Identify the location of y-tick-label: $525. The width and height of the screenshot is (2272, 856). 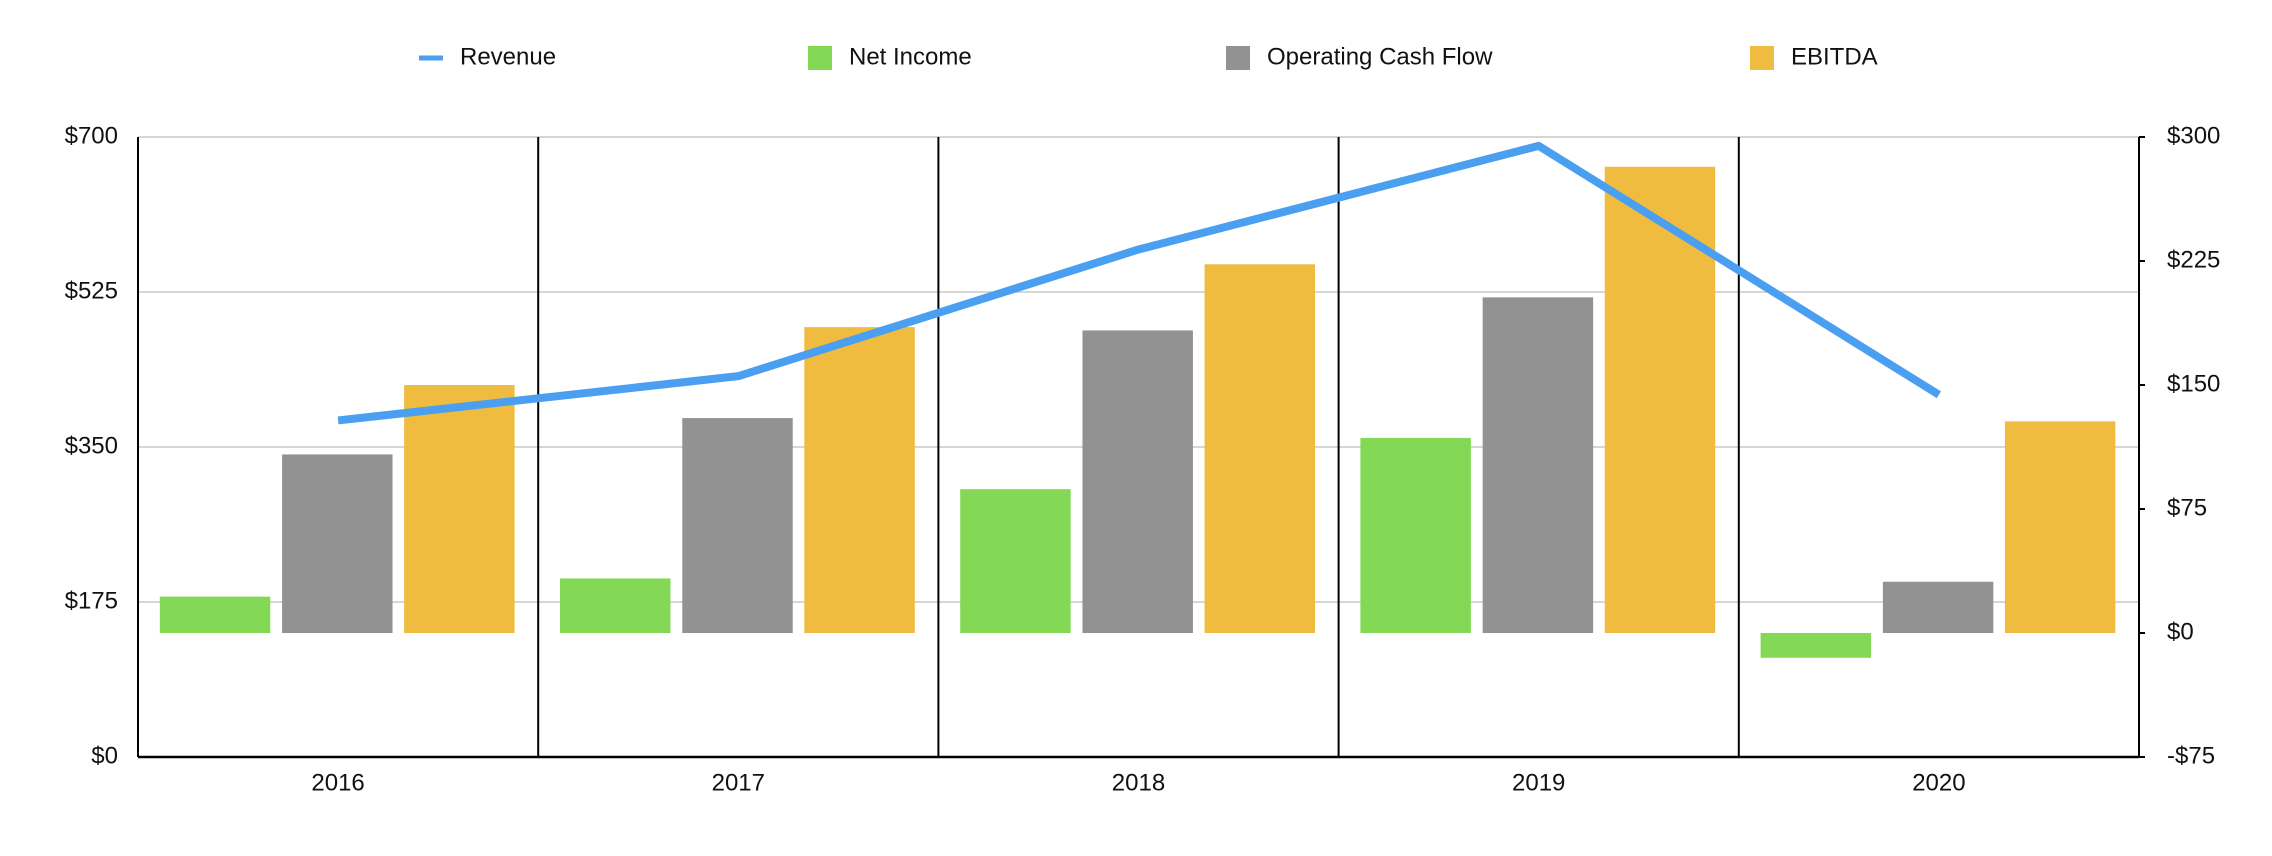
(91, 290).